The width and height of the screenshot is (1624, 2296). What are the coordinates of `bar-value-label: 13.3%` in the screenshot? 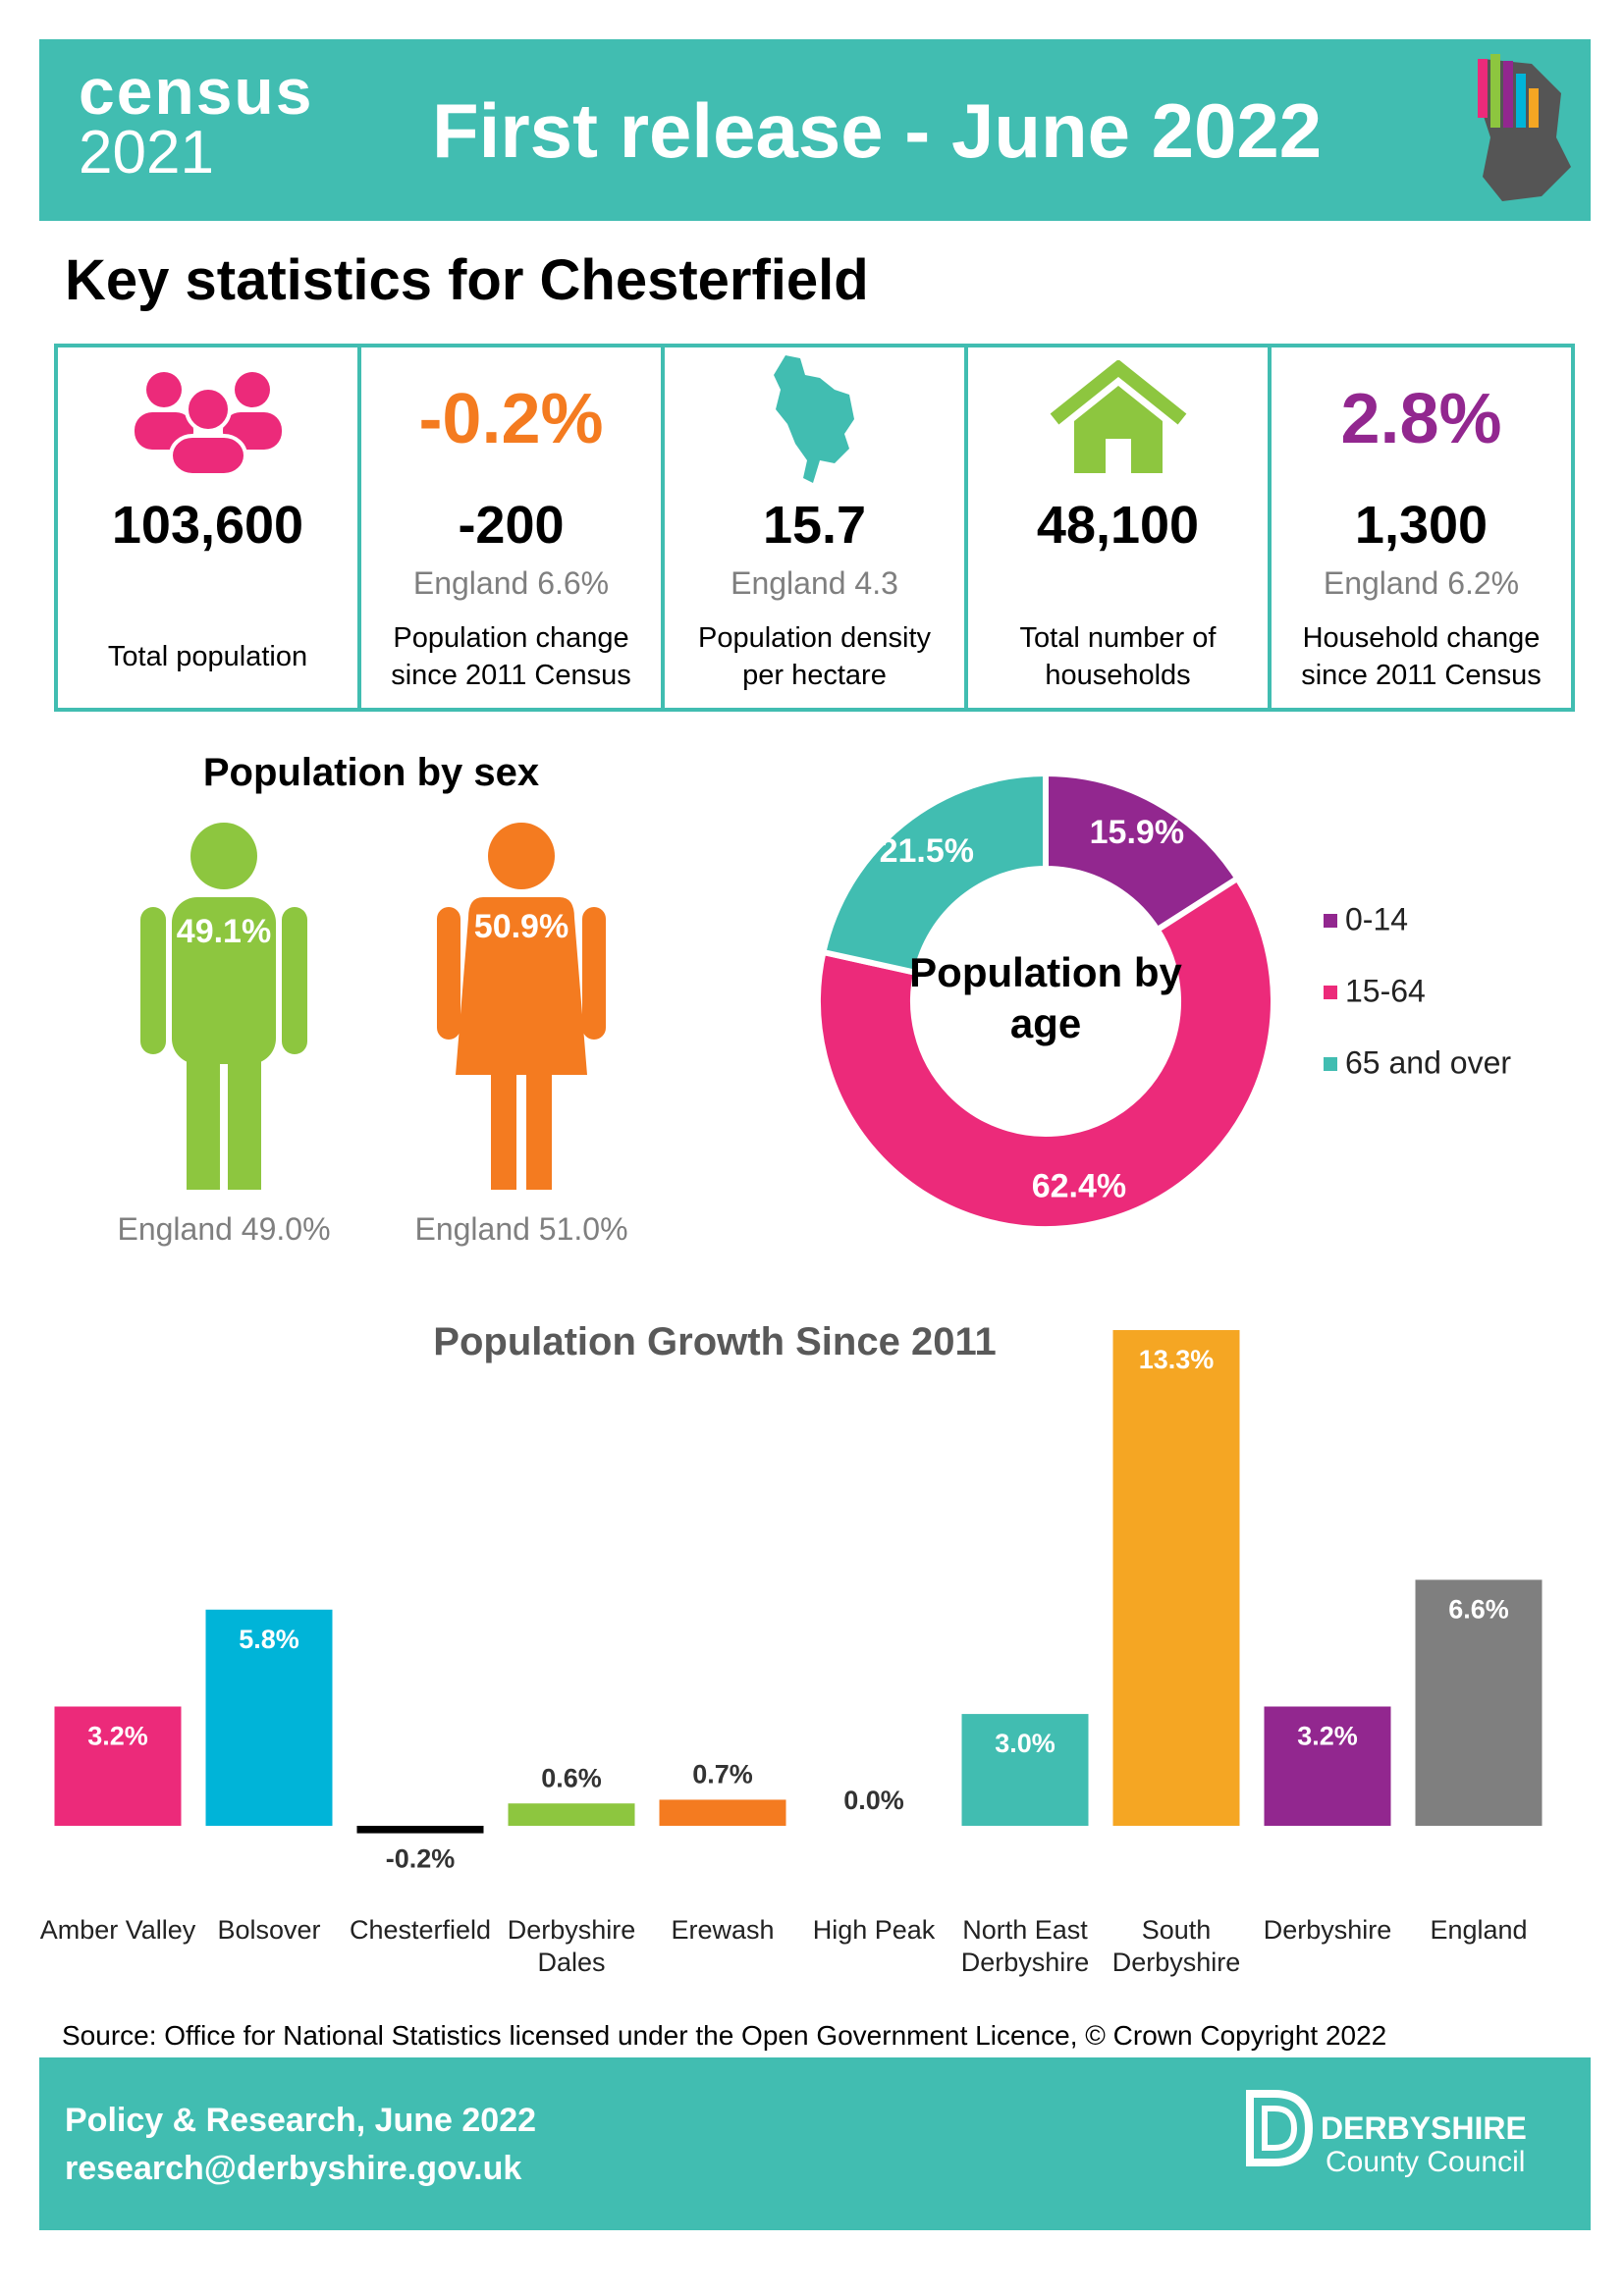 It's located at (1177, 1359).